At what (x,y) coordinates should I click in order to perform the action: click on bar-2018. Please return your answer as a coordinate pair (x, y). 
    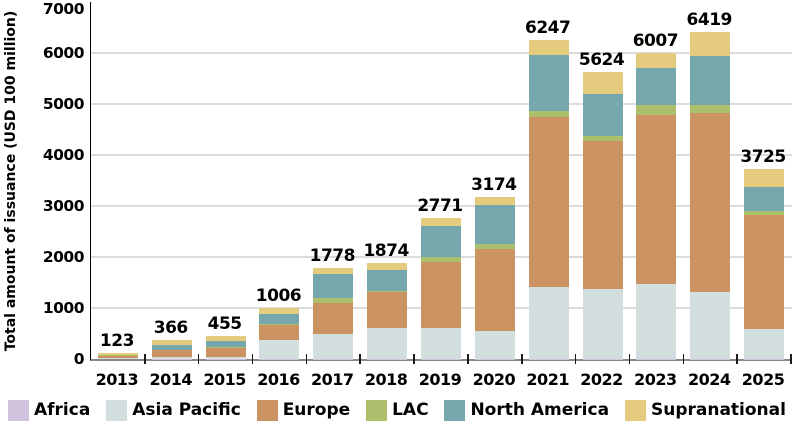
    Looking at the image, I should click on (387, 311).